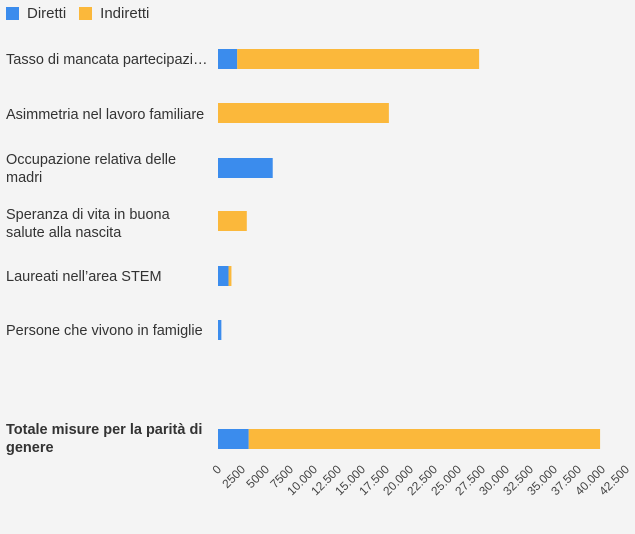 Image resolution: width=635 pixels, height=534 pixels. Describe the element at coordinates (233, 476) in the screenshot. I see `x-tick-label: 2500` at that location.